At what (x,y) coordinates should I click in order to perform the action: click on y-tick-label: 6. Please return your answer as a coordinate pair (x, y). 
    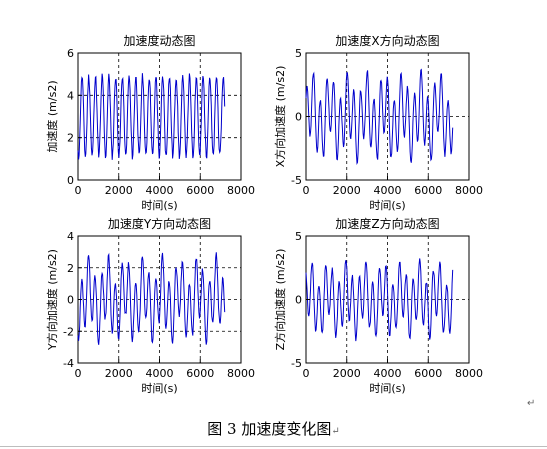
    Looking at the image, I should click on (70, 53).